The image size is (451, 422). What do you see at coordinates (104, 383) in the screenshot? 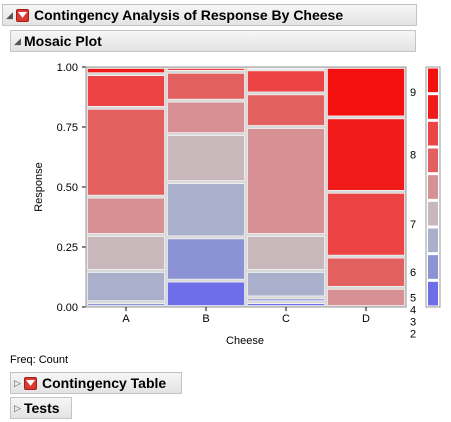
I see `contingency-table-title: Contingency Table` at bounding box center [104, 383].